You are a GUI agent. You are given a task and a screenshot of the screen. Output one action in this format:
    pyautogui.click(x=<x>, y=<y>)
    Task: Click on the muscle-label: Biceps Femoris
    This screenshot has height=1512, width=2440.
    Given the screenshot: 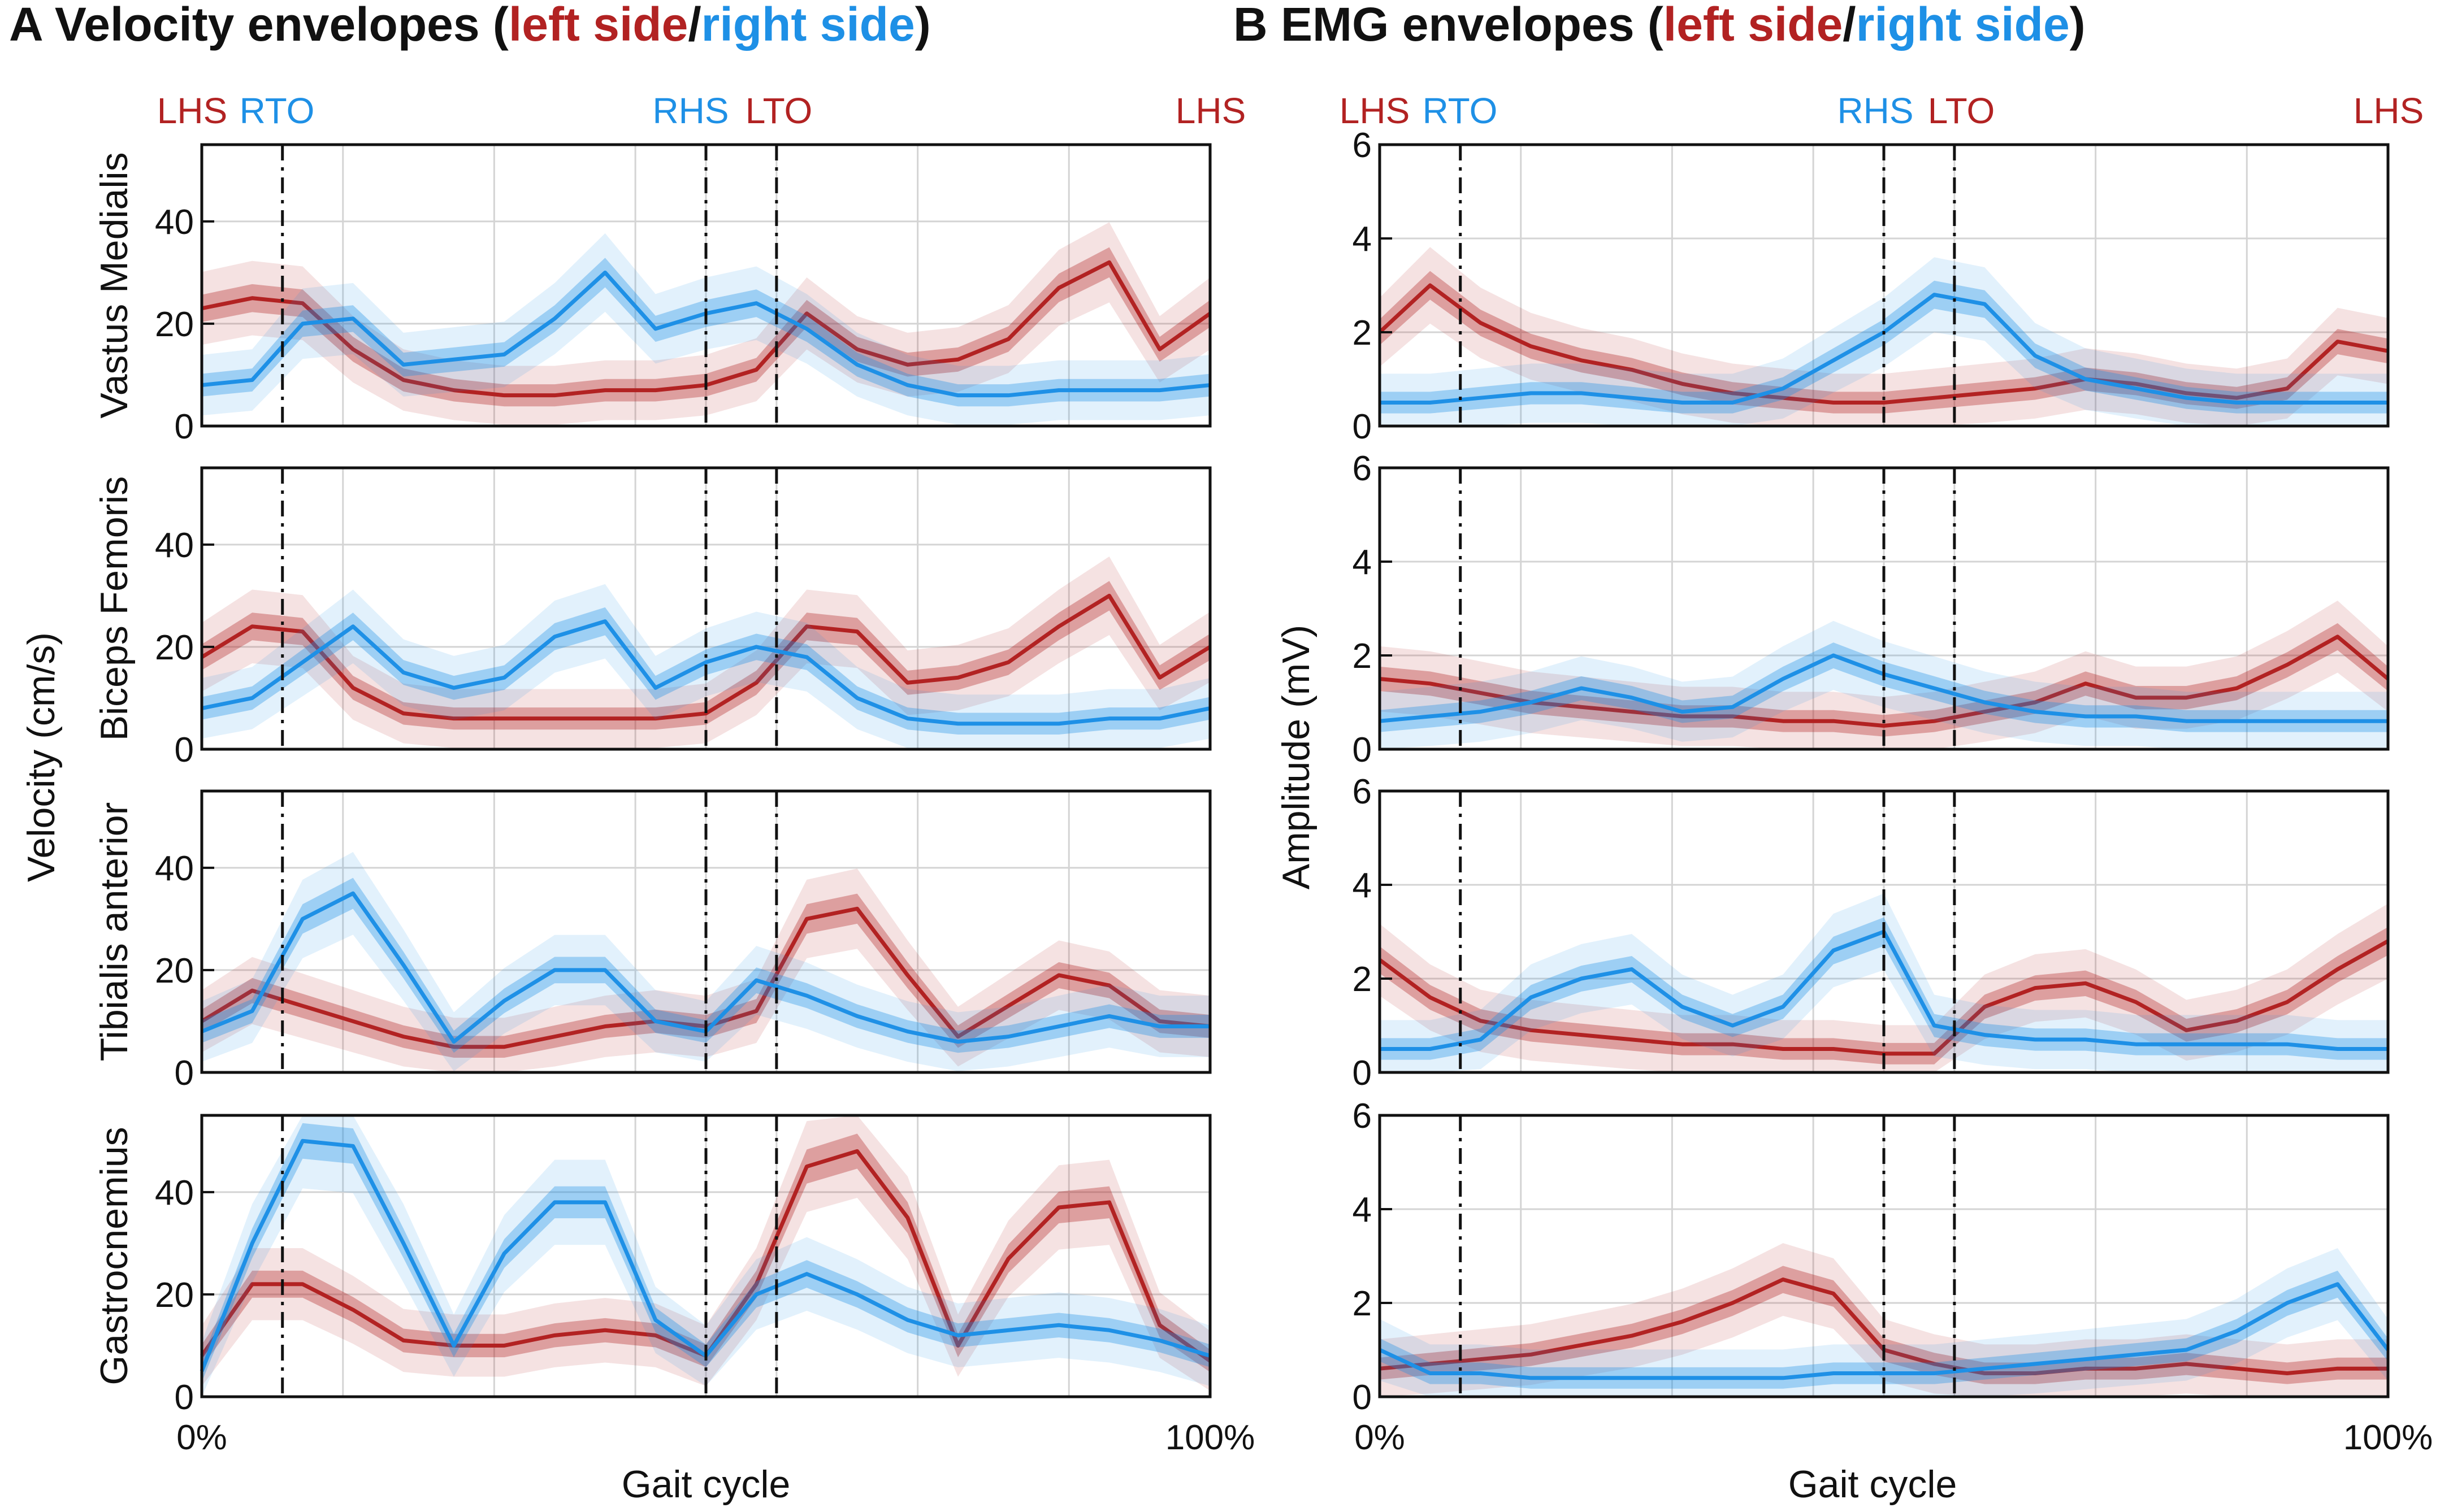 What is the action you would take?
    pyautogui.click(x=114, y=608)
    